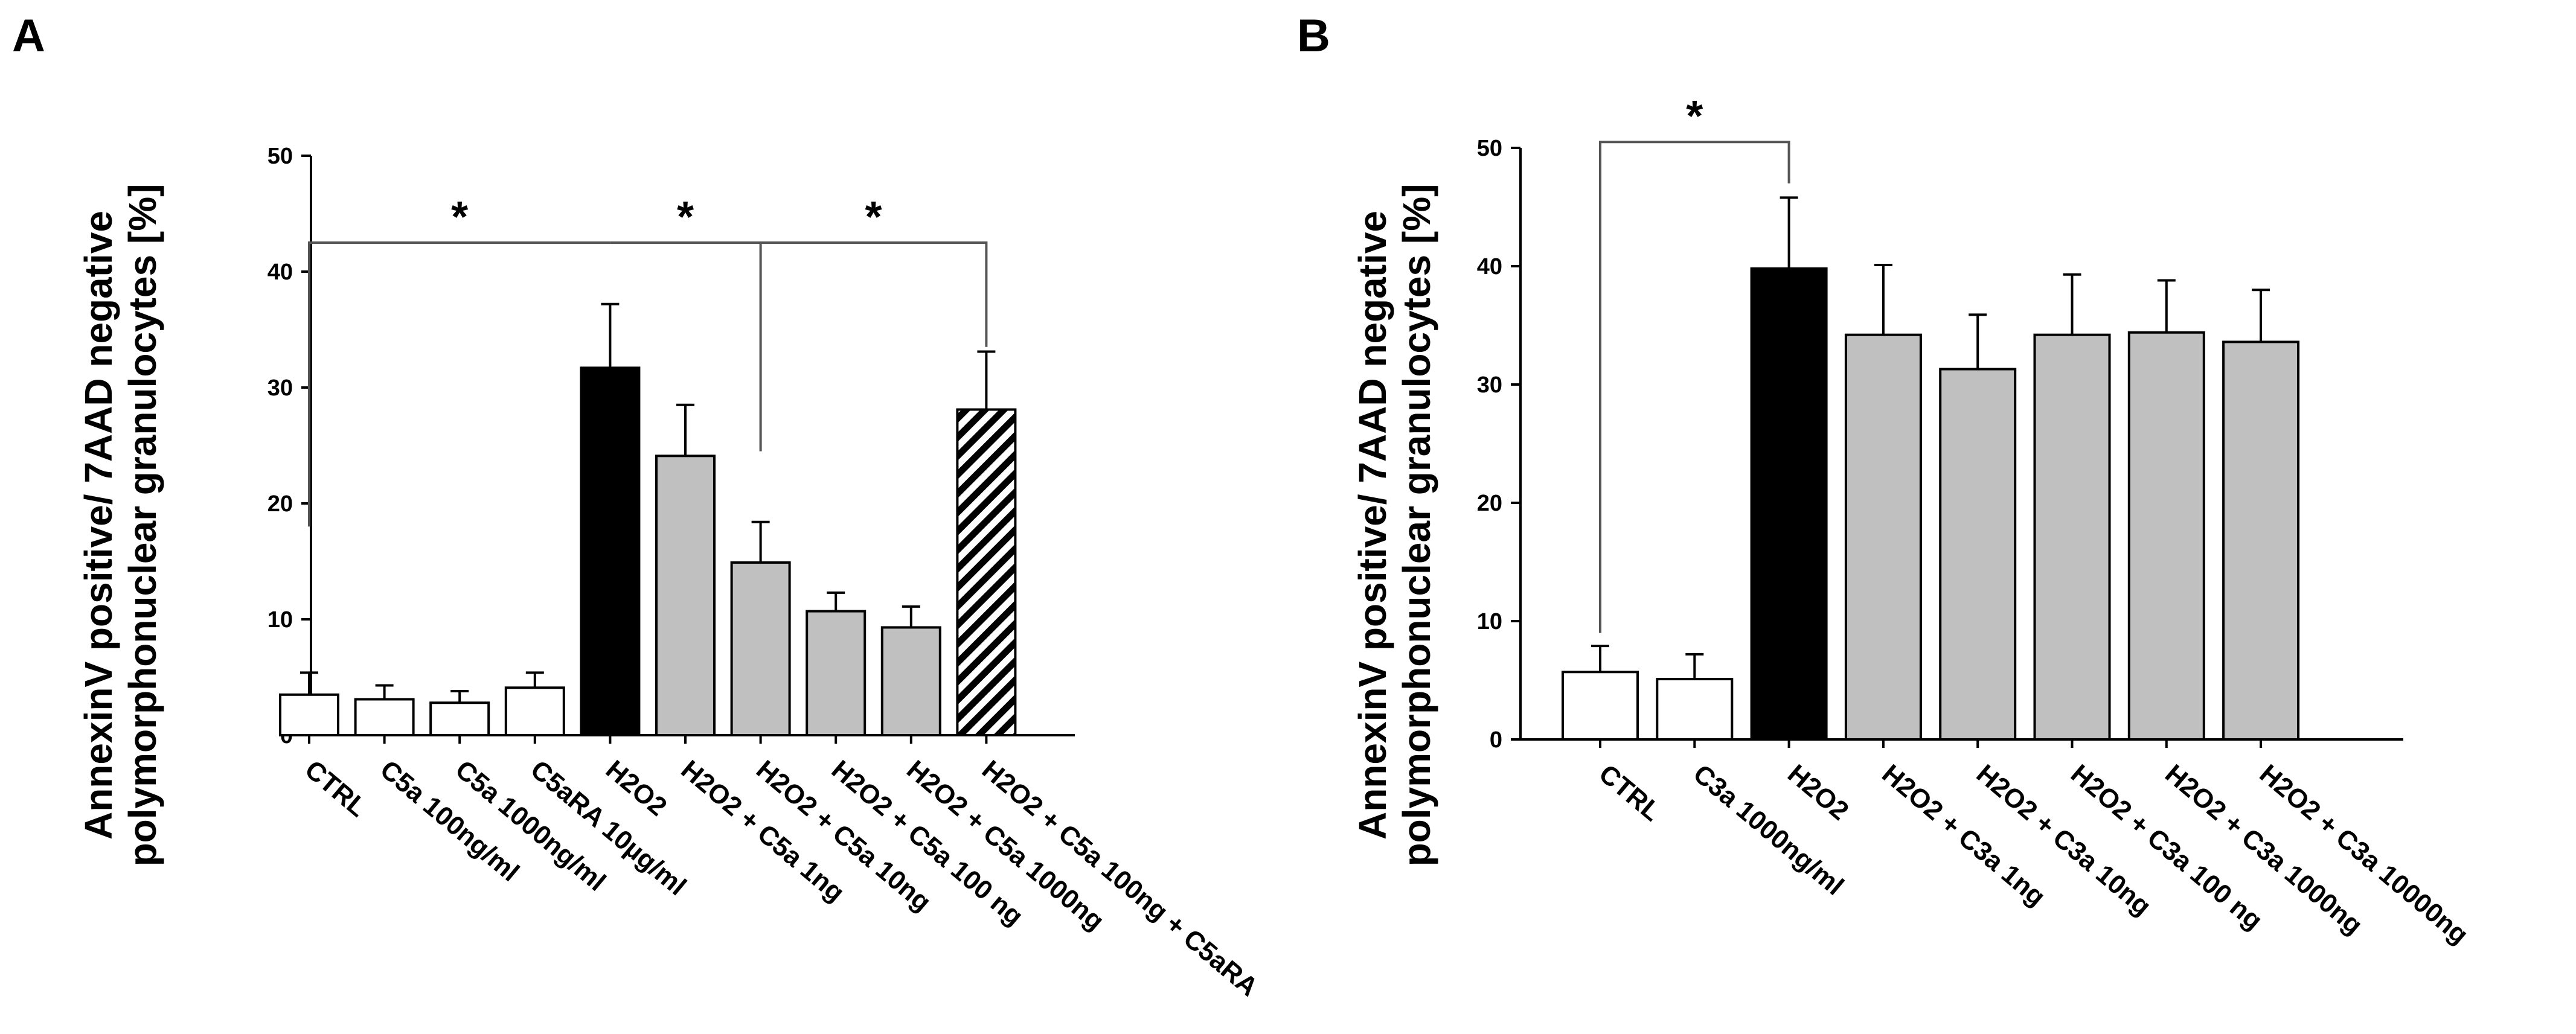 This screenshot has width=2576, height=1034. I want to click on panel-b-ylabel-line-1: AnnexinV positive/ 7AAD negative, so click(1372, 526).